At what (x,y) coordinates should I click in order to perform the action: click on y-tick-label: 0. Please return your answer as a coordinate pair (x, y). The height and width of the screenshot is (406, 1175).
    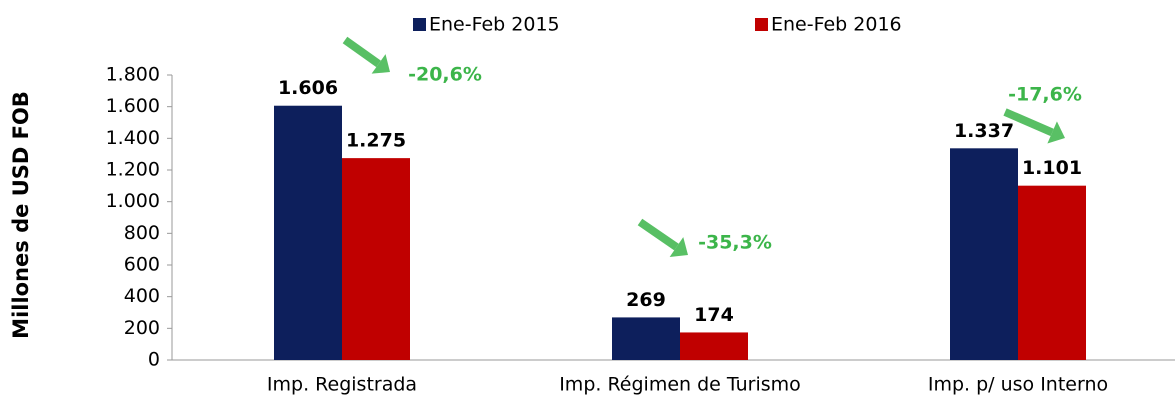
    Looking at the image, I should click on (154, 360).